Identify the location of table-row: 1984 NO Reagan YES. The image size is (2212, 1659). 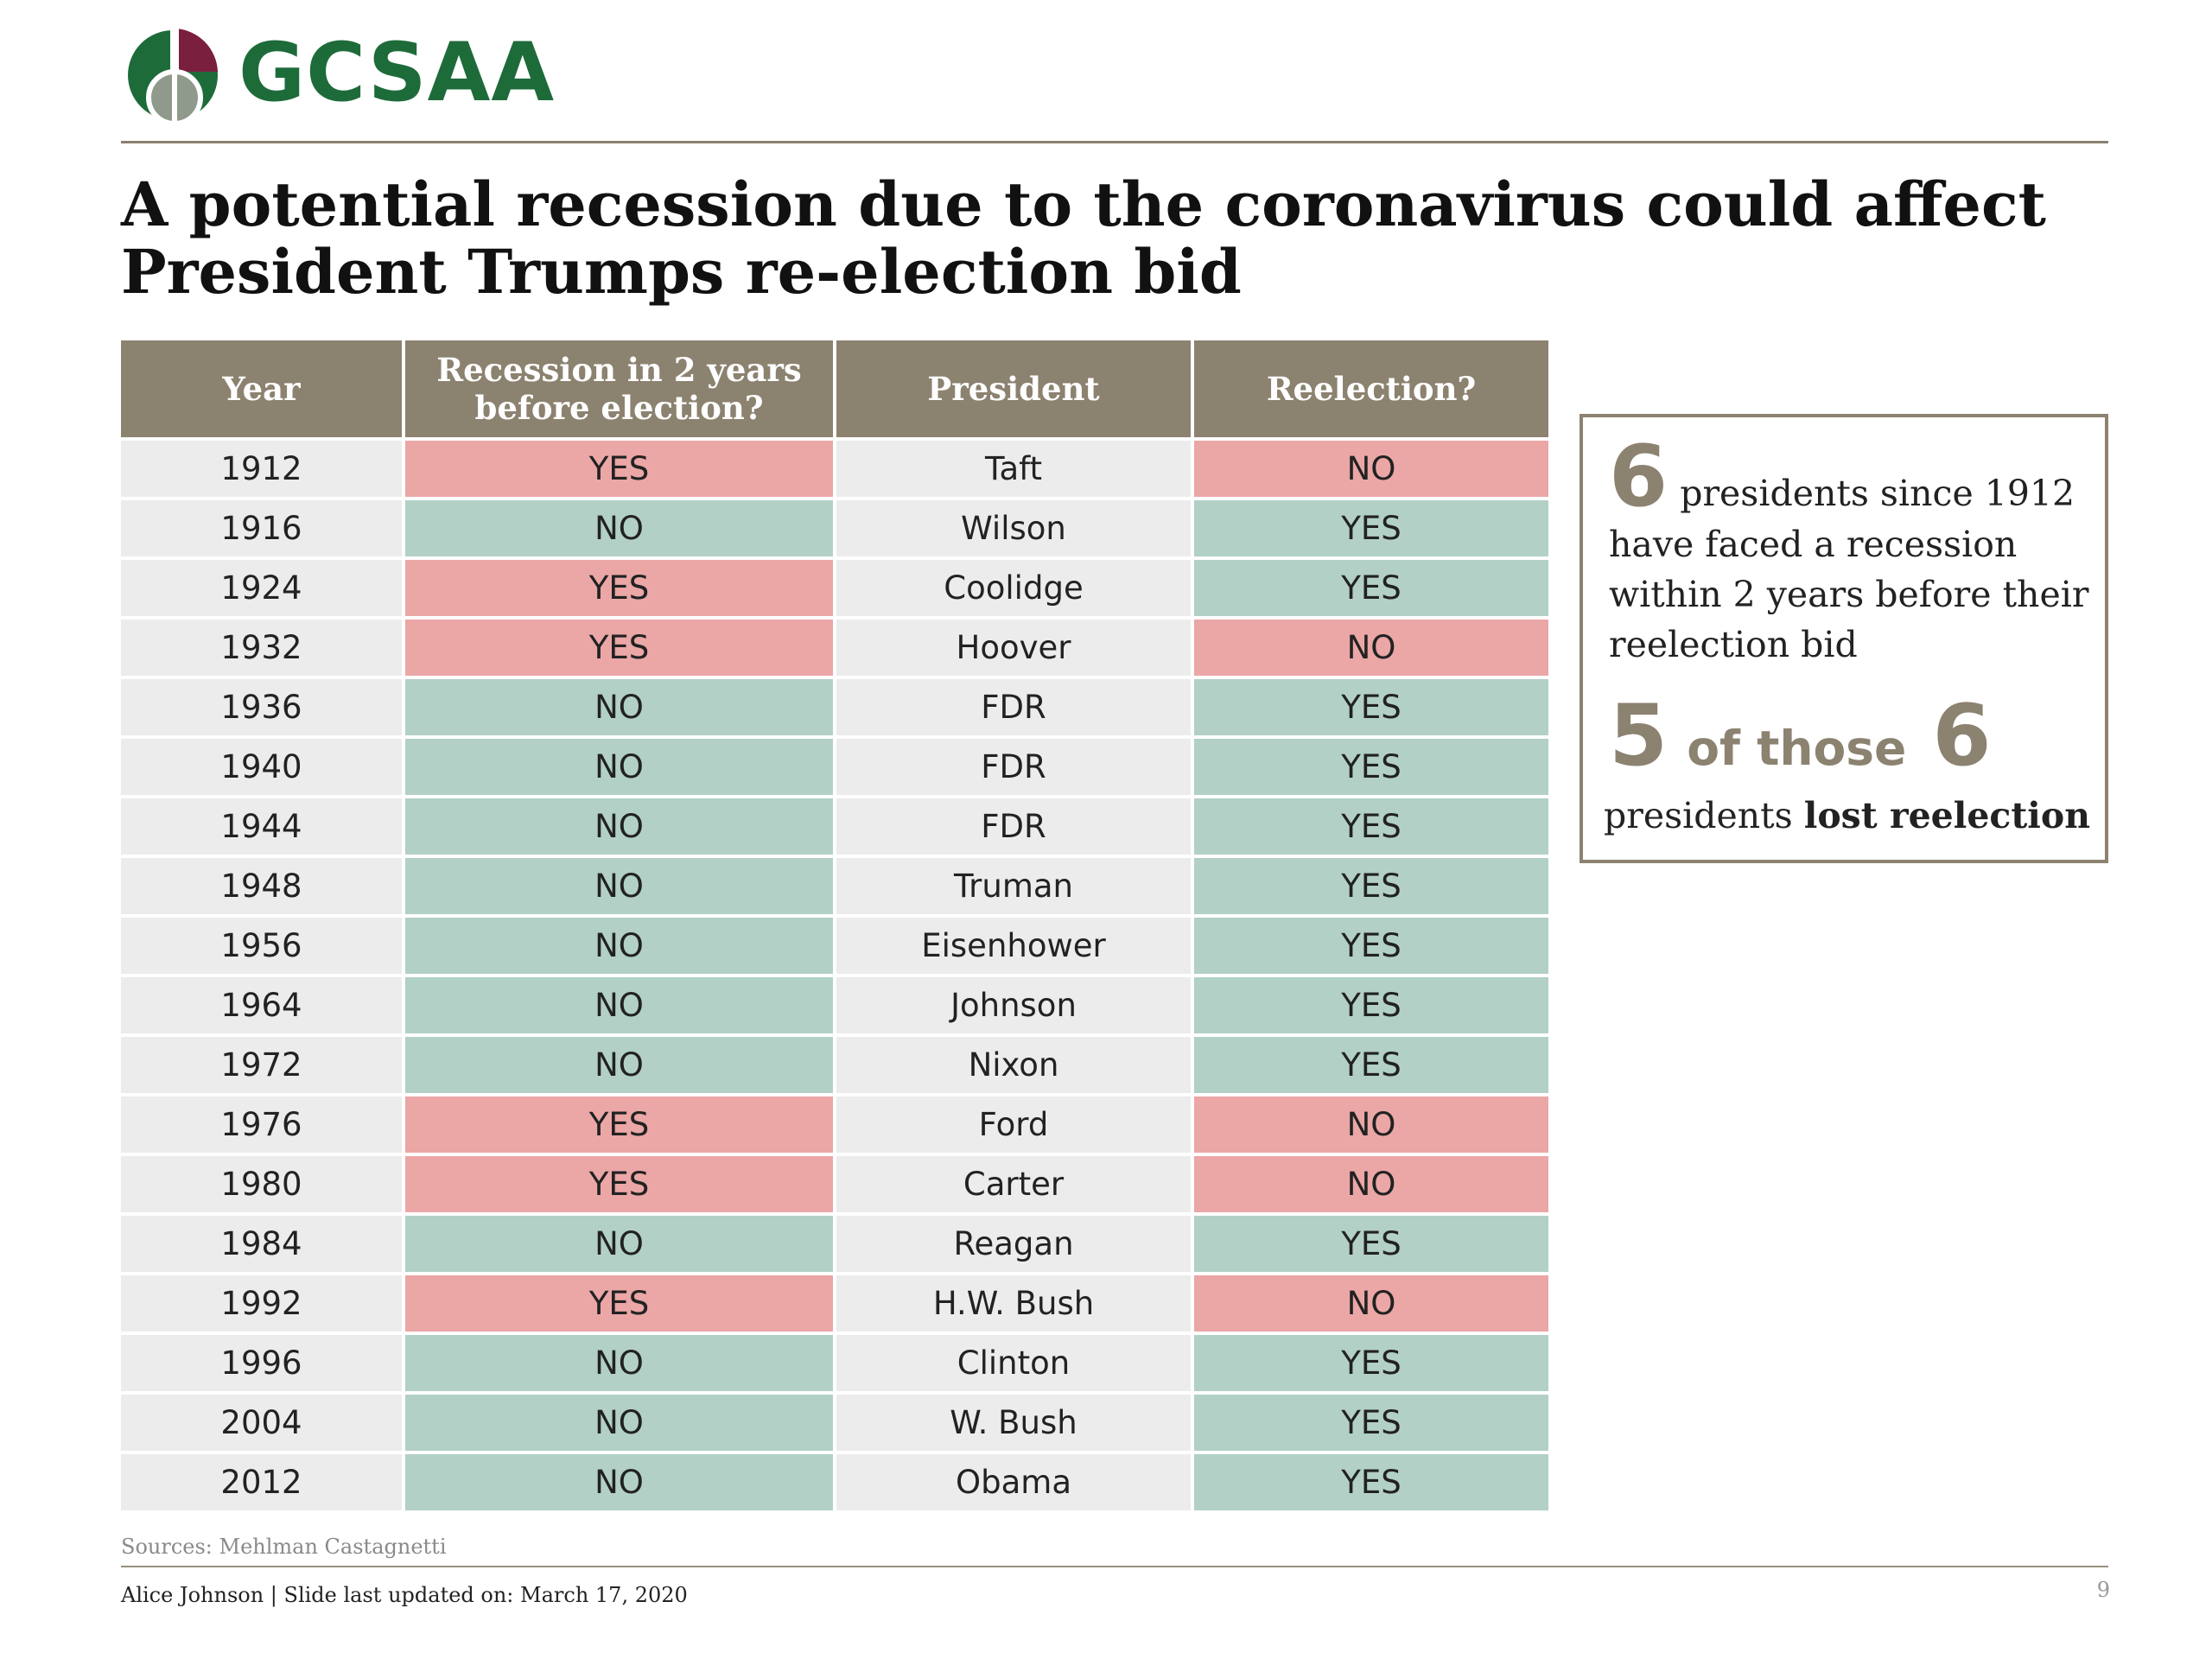
(834, 1245).